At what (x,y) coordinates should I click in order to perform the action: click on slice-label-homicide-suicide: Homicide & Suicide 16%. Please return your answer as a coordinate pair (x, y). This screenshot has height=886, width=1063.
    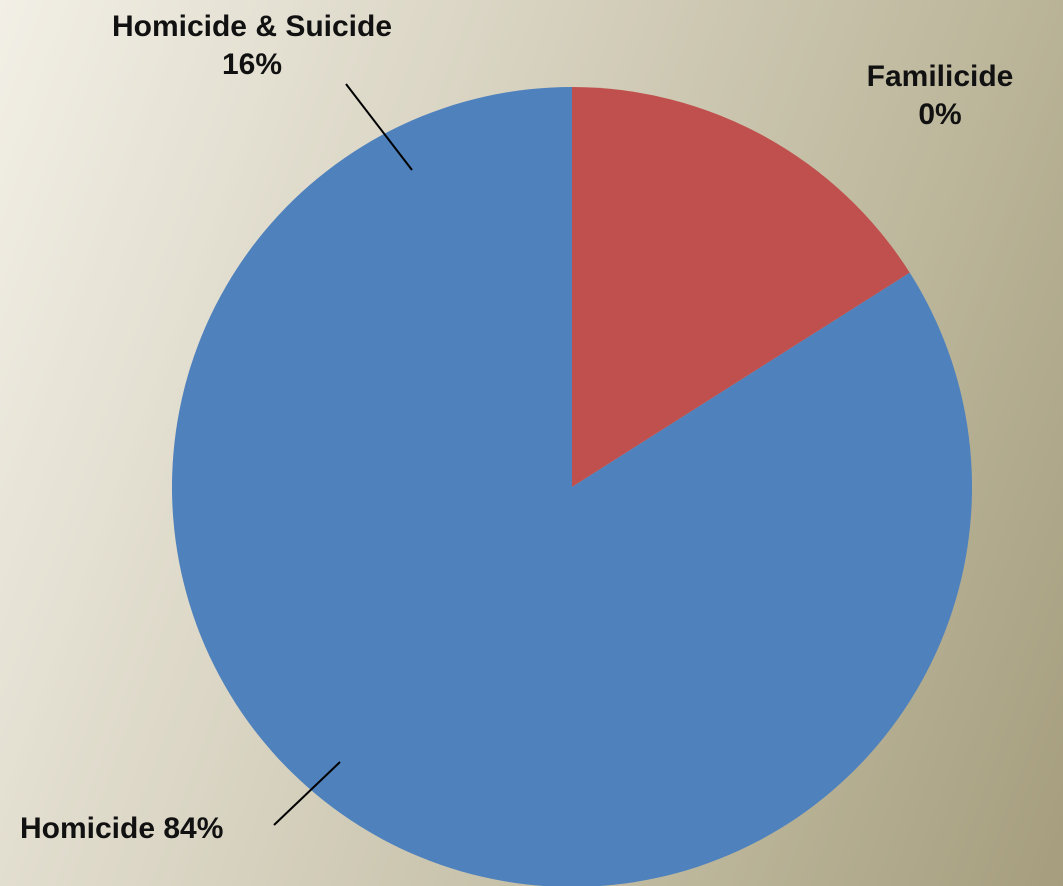
    Looking at the image, I should click on (252, 46).